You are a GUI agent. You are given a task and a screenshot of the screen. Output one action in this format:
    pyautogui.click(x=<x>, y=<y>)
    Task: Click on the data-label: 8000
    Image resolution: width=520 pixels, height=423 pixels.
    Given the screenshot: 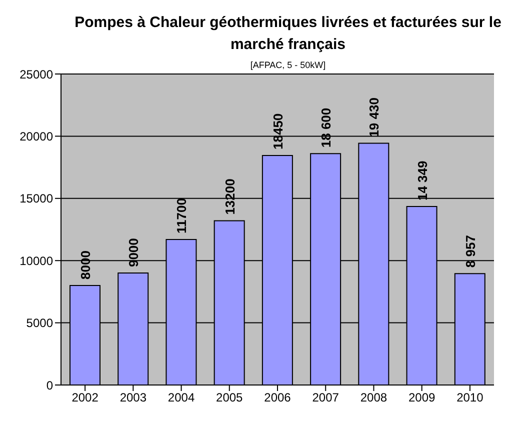 What is the action you would take?
    pyautogui.click(x=85, y=265)
    